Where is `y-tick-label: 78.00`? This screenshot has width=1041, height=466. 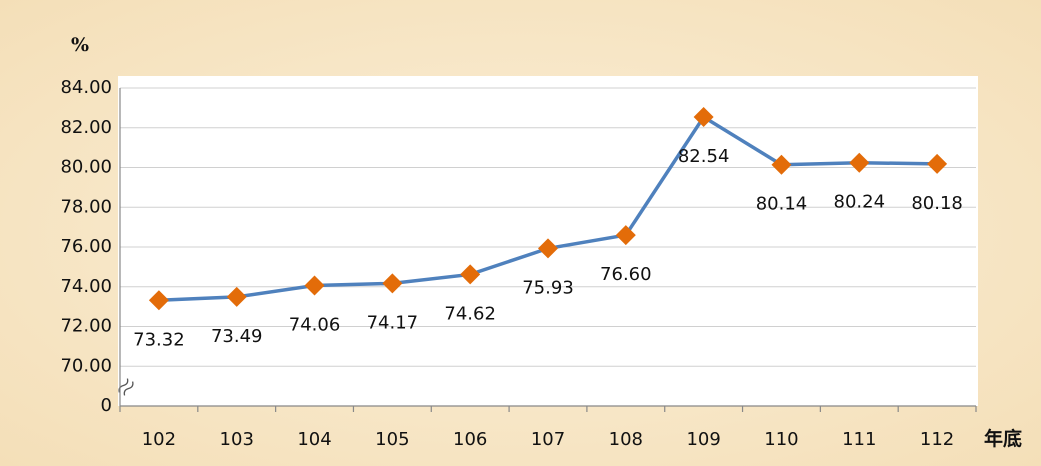 y-tick-label: 78.00 is located at coordinates (86, 206).